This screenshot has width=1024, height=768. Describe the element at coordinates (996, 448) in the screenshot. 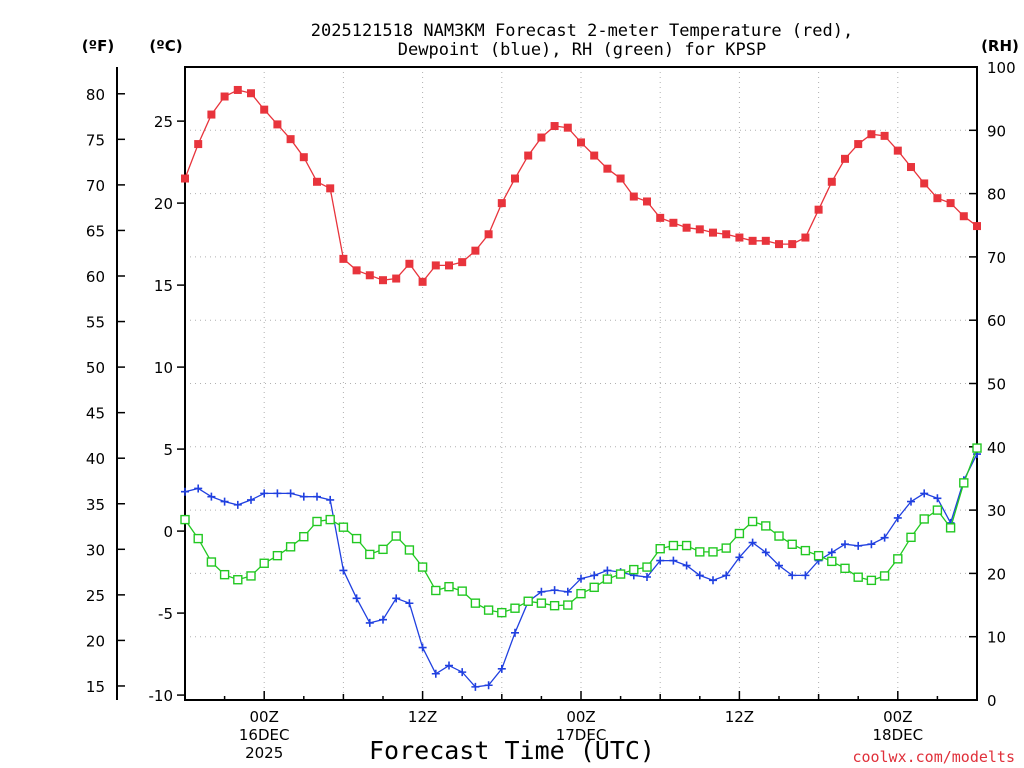

I see `rh-tick-label: 40` at that location.